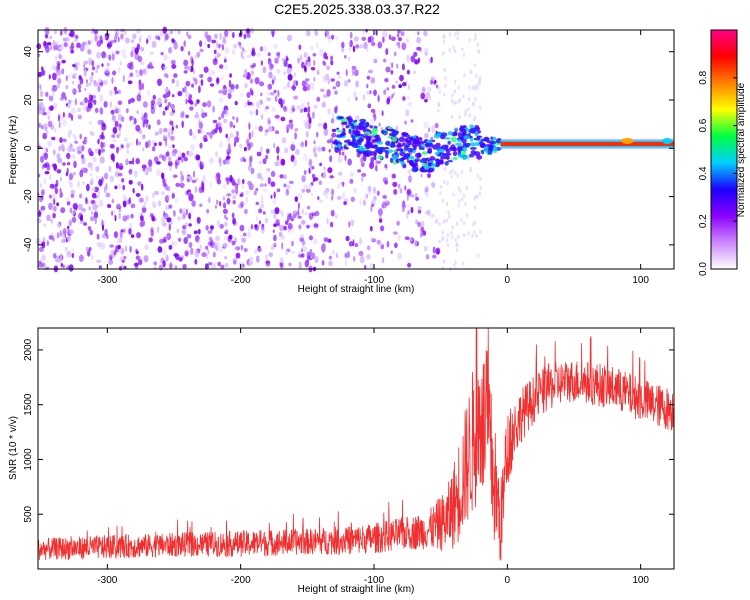 The height and width of the screenshot is (600, 750). I want to click on y-tick-label: 20, so click(28, 100).